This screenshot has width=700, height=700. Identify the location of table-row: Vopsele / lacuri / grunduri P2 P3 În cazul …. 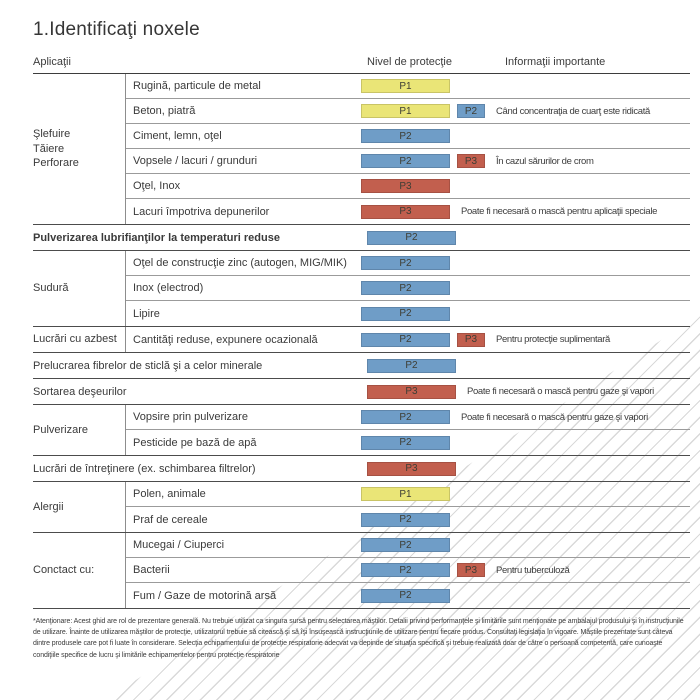
(408, 161).